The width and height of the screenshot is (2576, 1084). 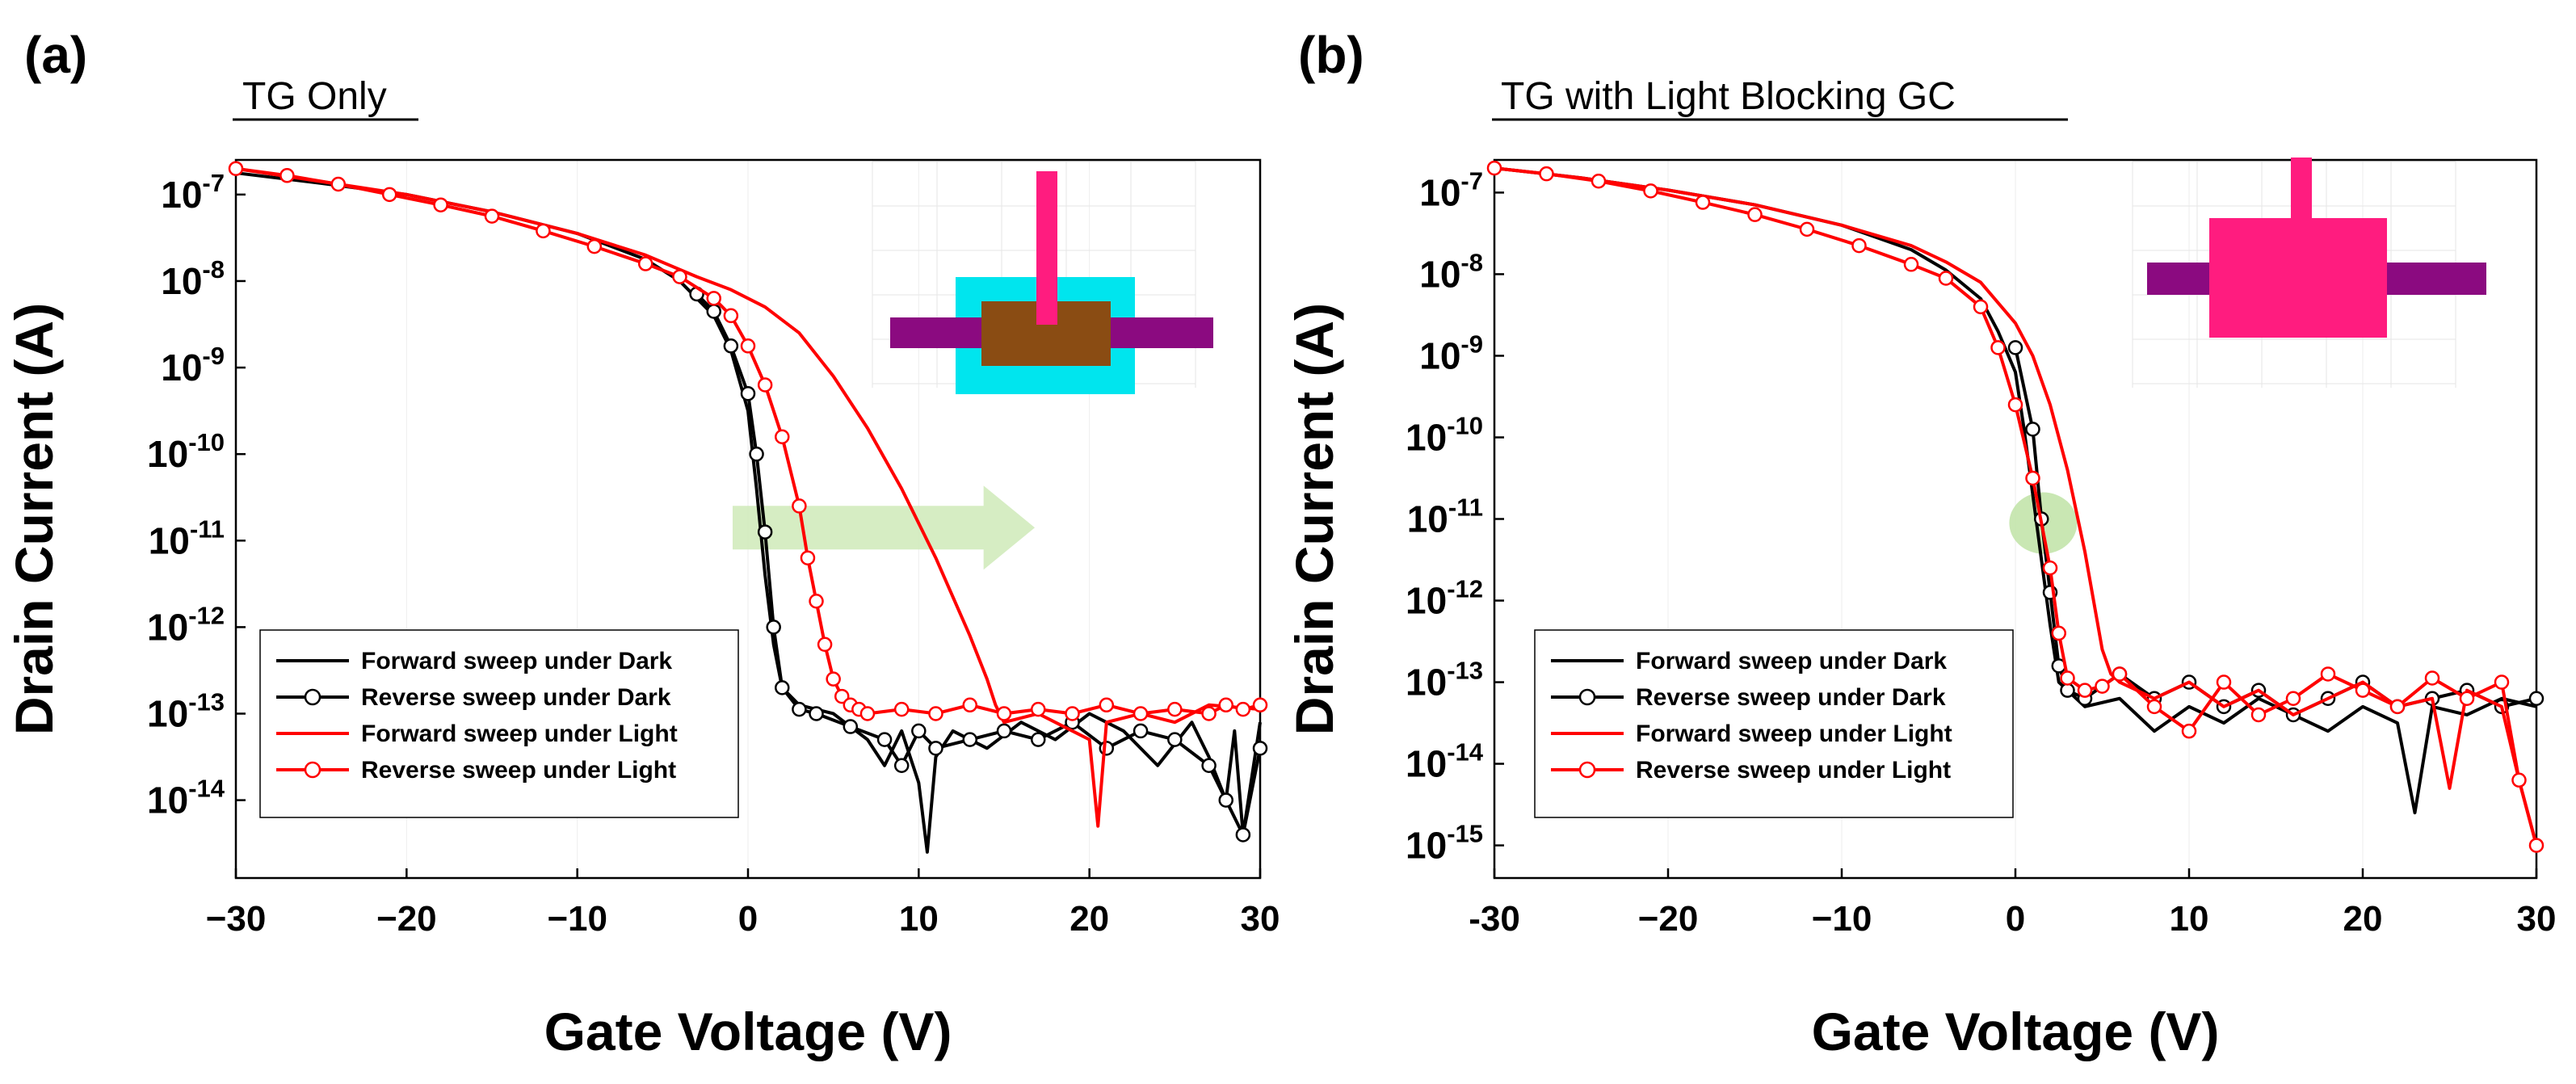 I want to click on panel-label: (b), so click(x=1331, y=55).